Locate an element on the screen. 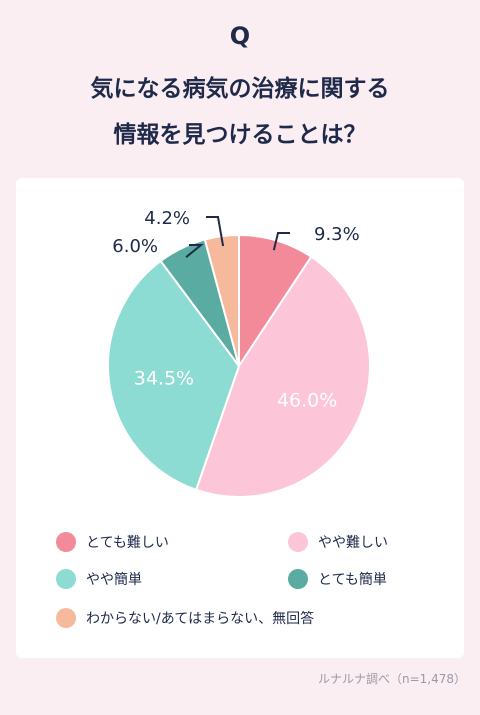  legend-item-very-difficult: とても難しい is located at coordinates (112, 542).